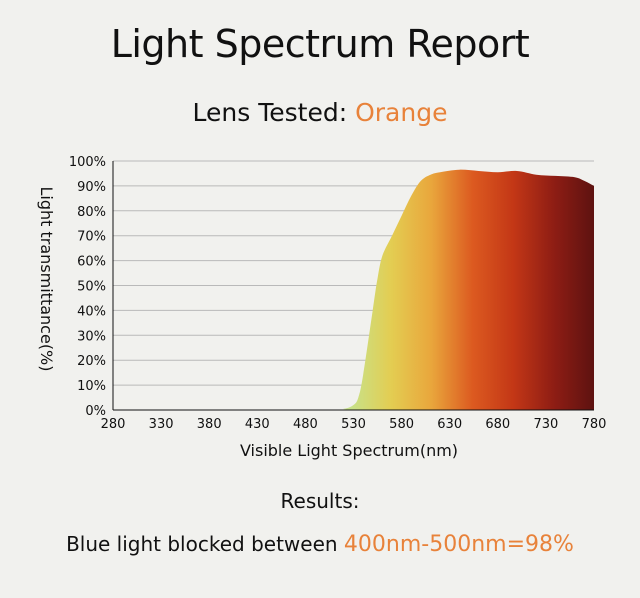 The height and width of the screenshot is (598, 640). I want to click on x-tick-label: 630, so click(449, 424).